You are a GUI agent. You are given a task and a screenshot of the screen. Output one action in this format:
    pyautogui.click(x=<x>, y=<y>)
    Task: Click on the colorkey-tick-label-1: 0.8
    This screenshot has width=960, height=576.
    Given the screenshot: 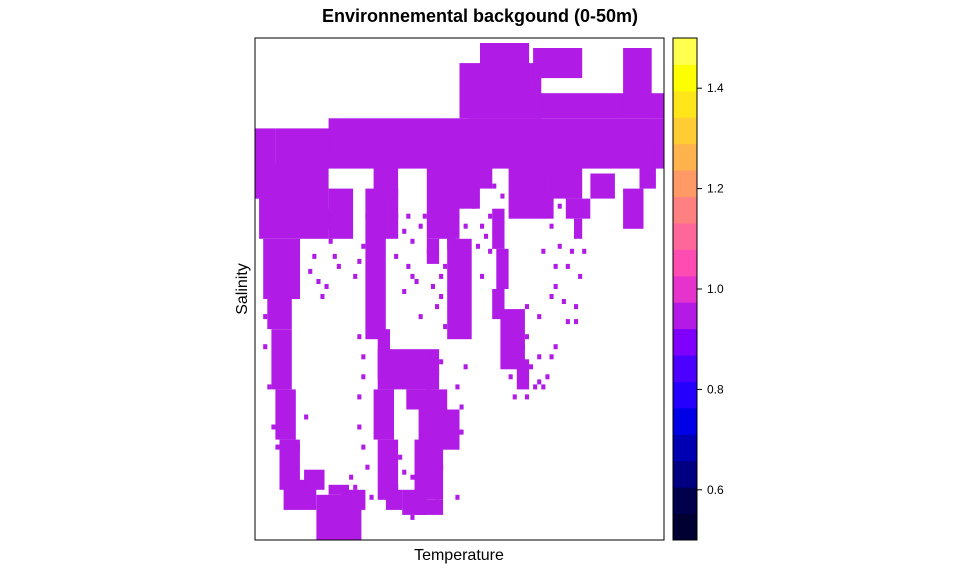 What is the action you would take?
    pyautogui.click(x=715, y=389)
    